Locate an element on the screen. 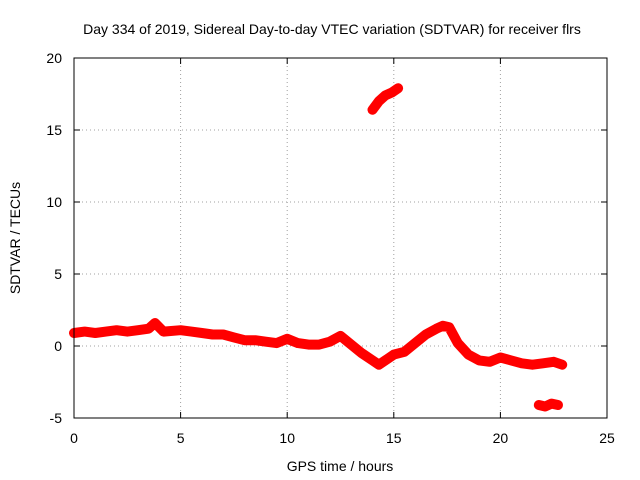 This screenshot has height=480, width=640. x-axis-label: GPS time / hours is located at coordinates (340, 466).